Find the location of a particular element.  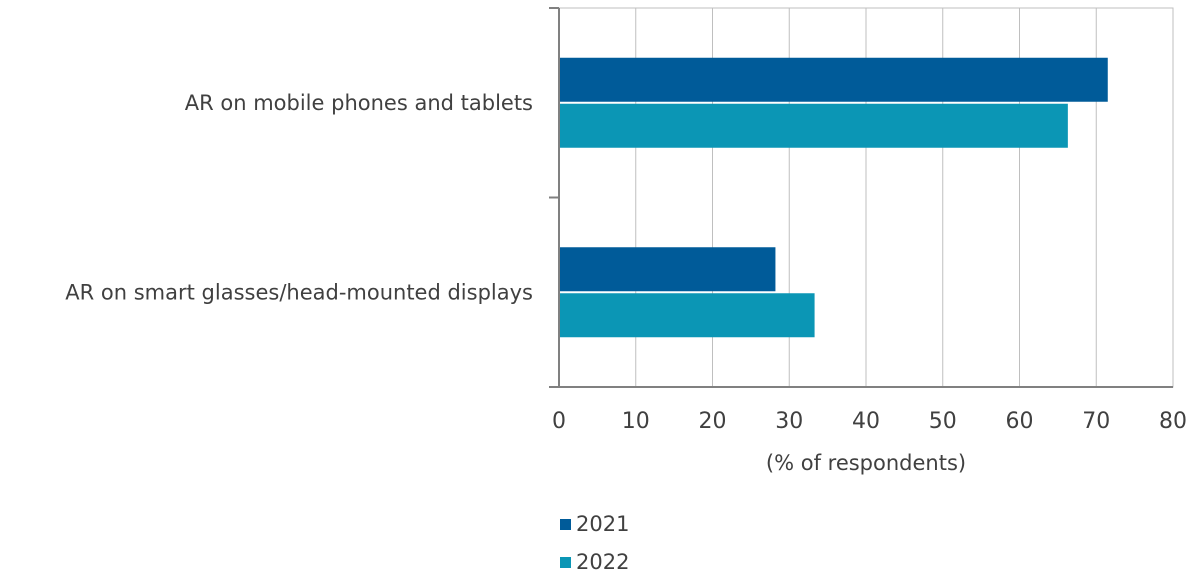

bar-2021-glasses is located at coordinates (667, 269).